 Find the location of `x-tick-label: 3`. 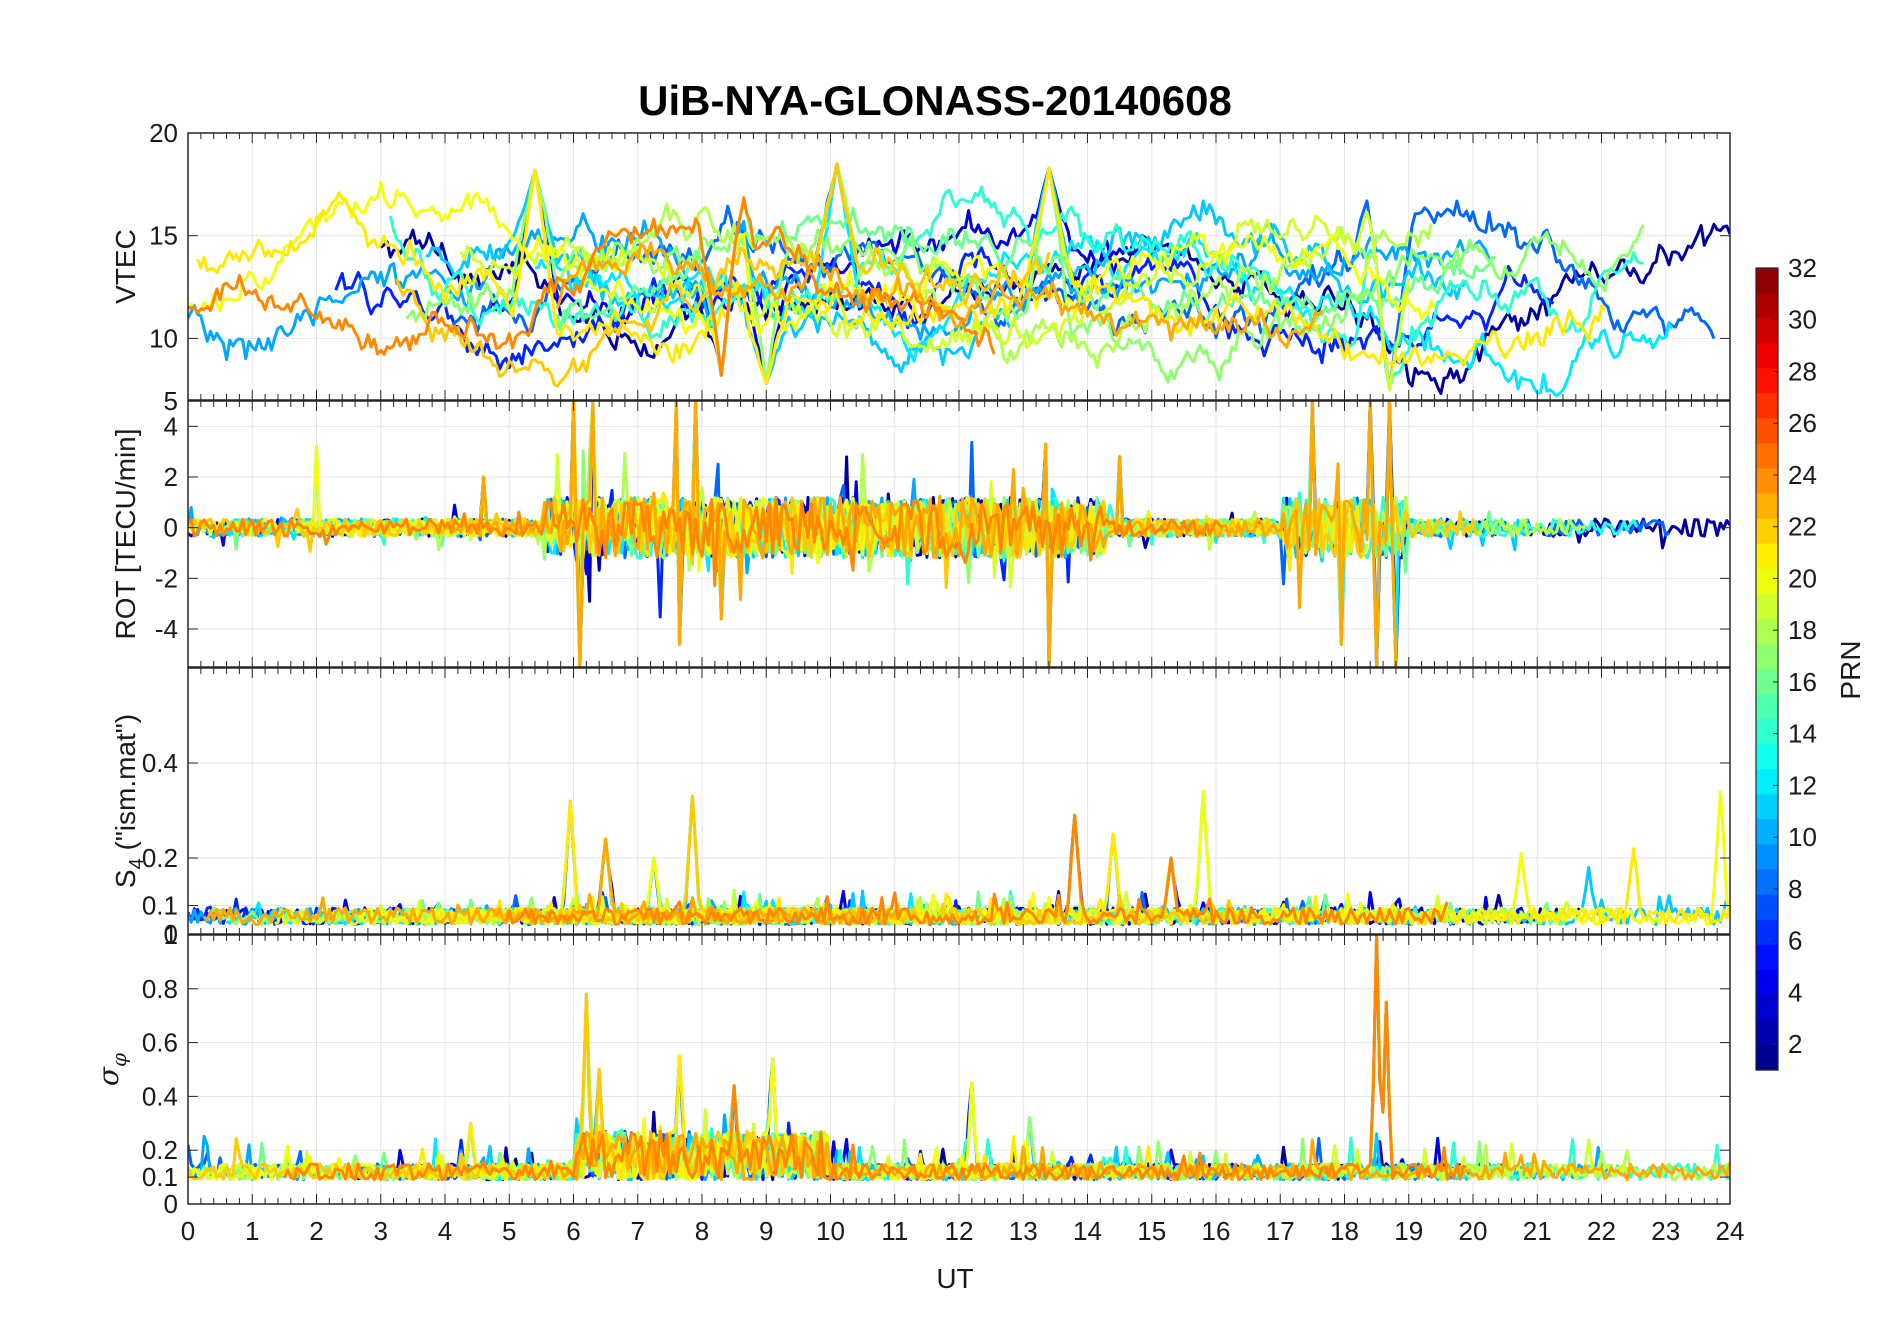

x-tick-label: 3 is located at coordinates (381, 1231).